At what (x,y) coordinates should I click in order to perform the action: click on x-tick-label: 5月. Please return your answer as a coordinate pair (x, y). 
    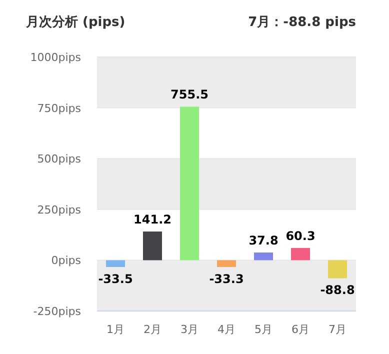
    Looking at the image, I should click on (263, 329).